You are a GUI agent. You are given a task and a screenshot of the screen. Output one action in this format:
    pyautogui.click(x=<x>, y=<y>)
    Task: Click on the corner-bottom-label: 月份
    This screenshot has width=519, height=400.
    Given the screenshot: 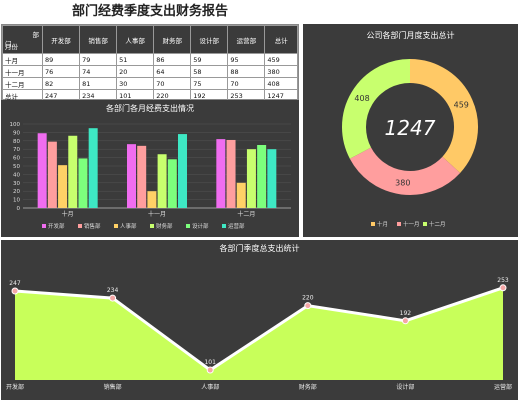 What is the action you would take?
    pyautogui.click(x=11, y=47)
    